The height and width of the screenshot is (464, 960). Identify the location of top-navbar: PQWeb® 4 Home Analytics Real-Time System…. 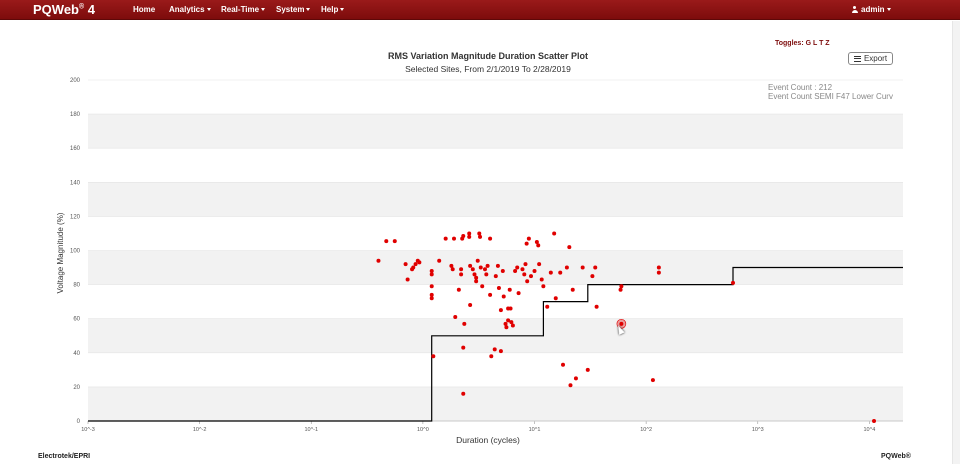
(480, 10).